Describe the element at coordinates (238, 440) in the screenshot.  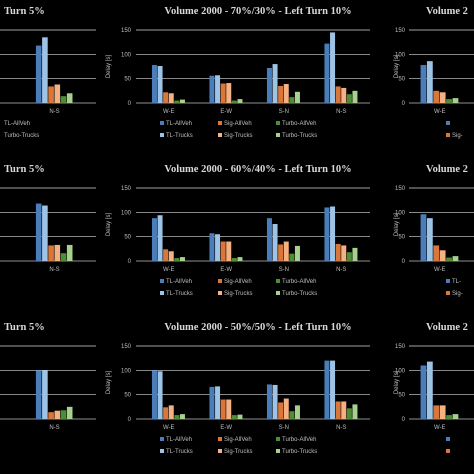
I see `legend-label: Sig-AllVeh` at that location.